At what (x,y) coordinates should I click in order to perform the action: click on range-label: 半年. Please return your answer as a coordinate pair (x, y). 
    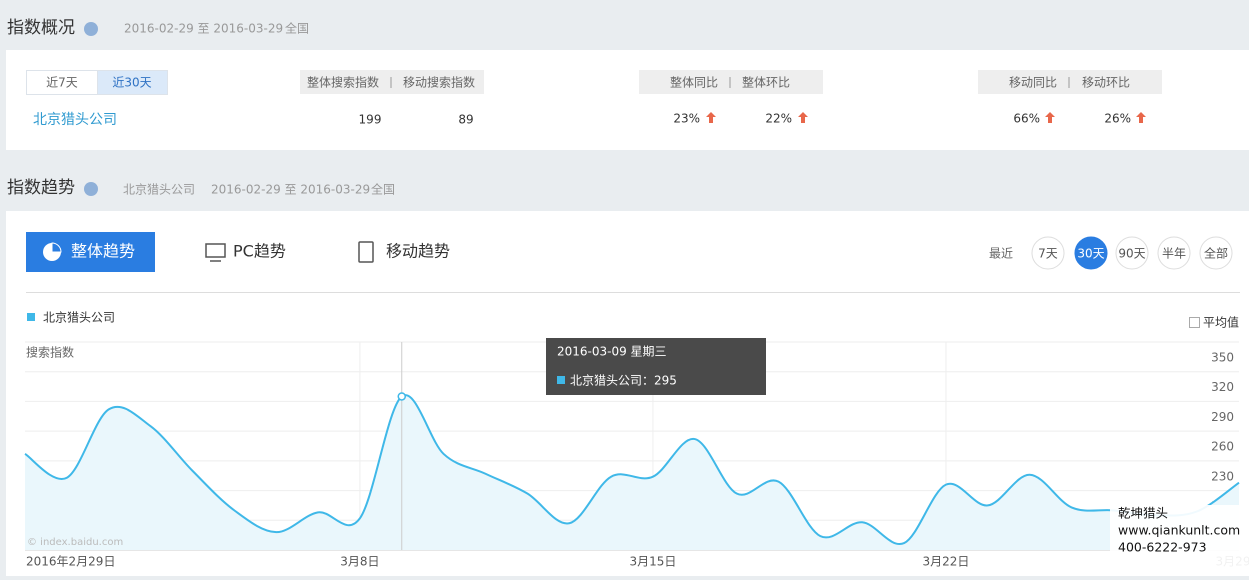
    Looking at the image, I should click on (1174, 254).